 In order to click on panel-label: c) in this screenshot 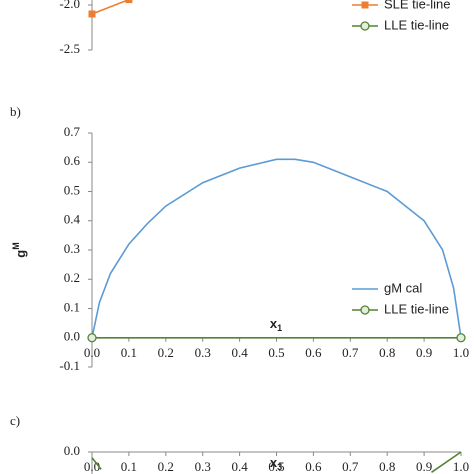, I will do `click(15, 420)`.